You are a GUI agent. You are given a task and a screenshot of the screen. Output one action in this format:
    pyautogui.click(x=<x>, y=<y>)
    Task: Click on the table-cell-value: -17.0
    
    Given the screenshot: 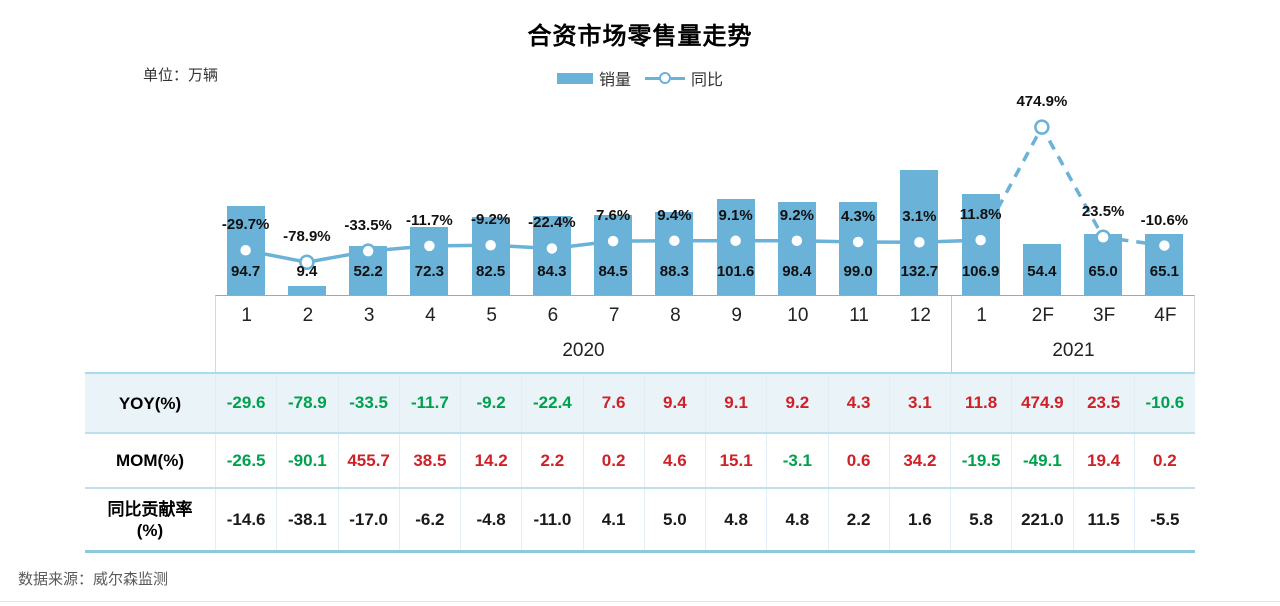 What is the action you would take?
    pyautogui.click(x=368, y=519)
    